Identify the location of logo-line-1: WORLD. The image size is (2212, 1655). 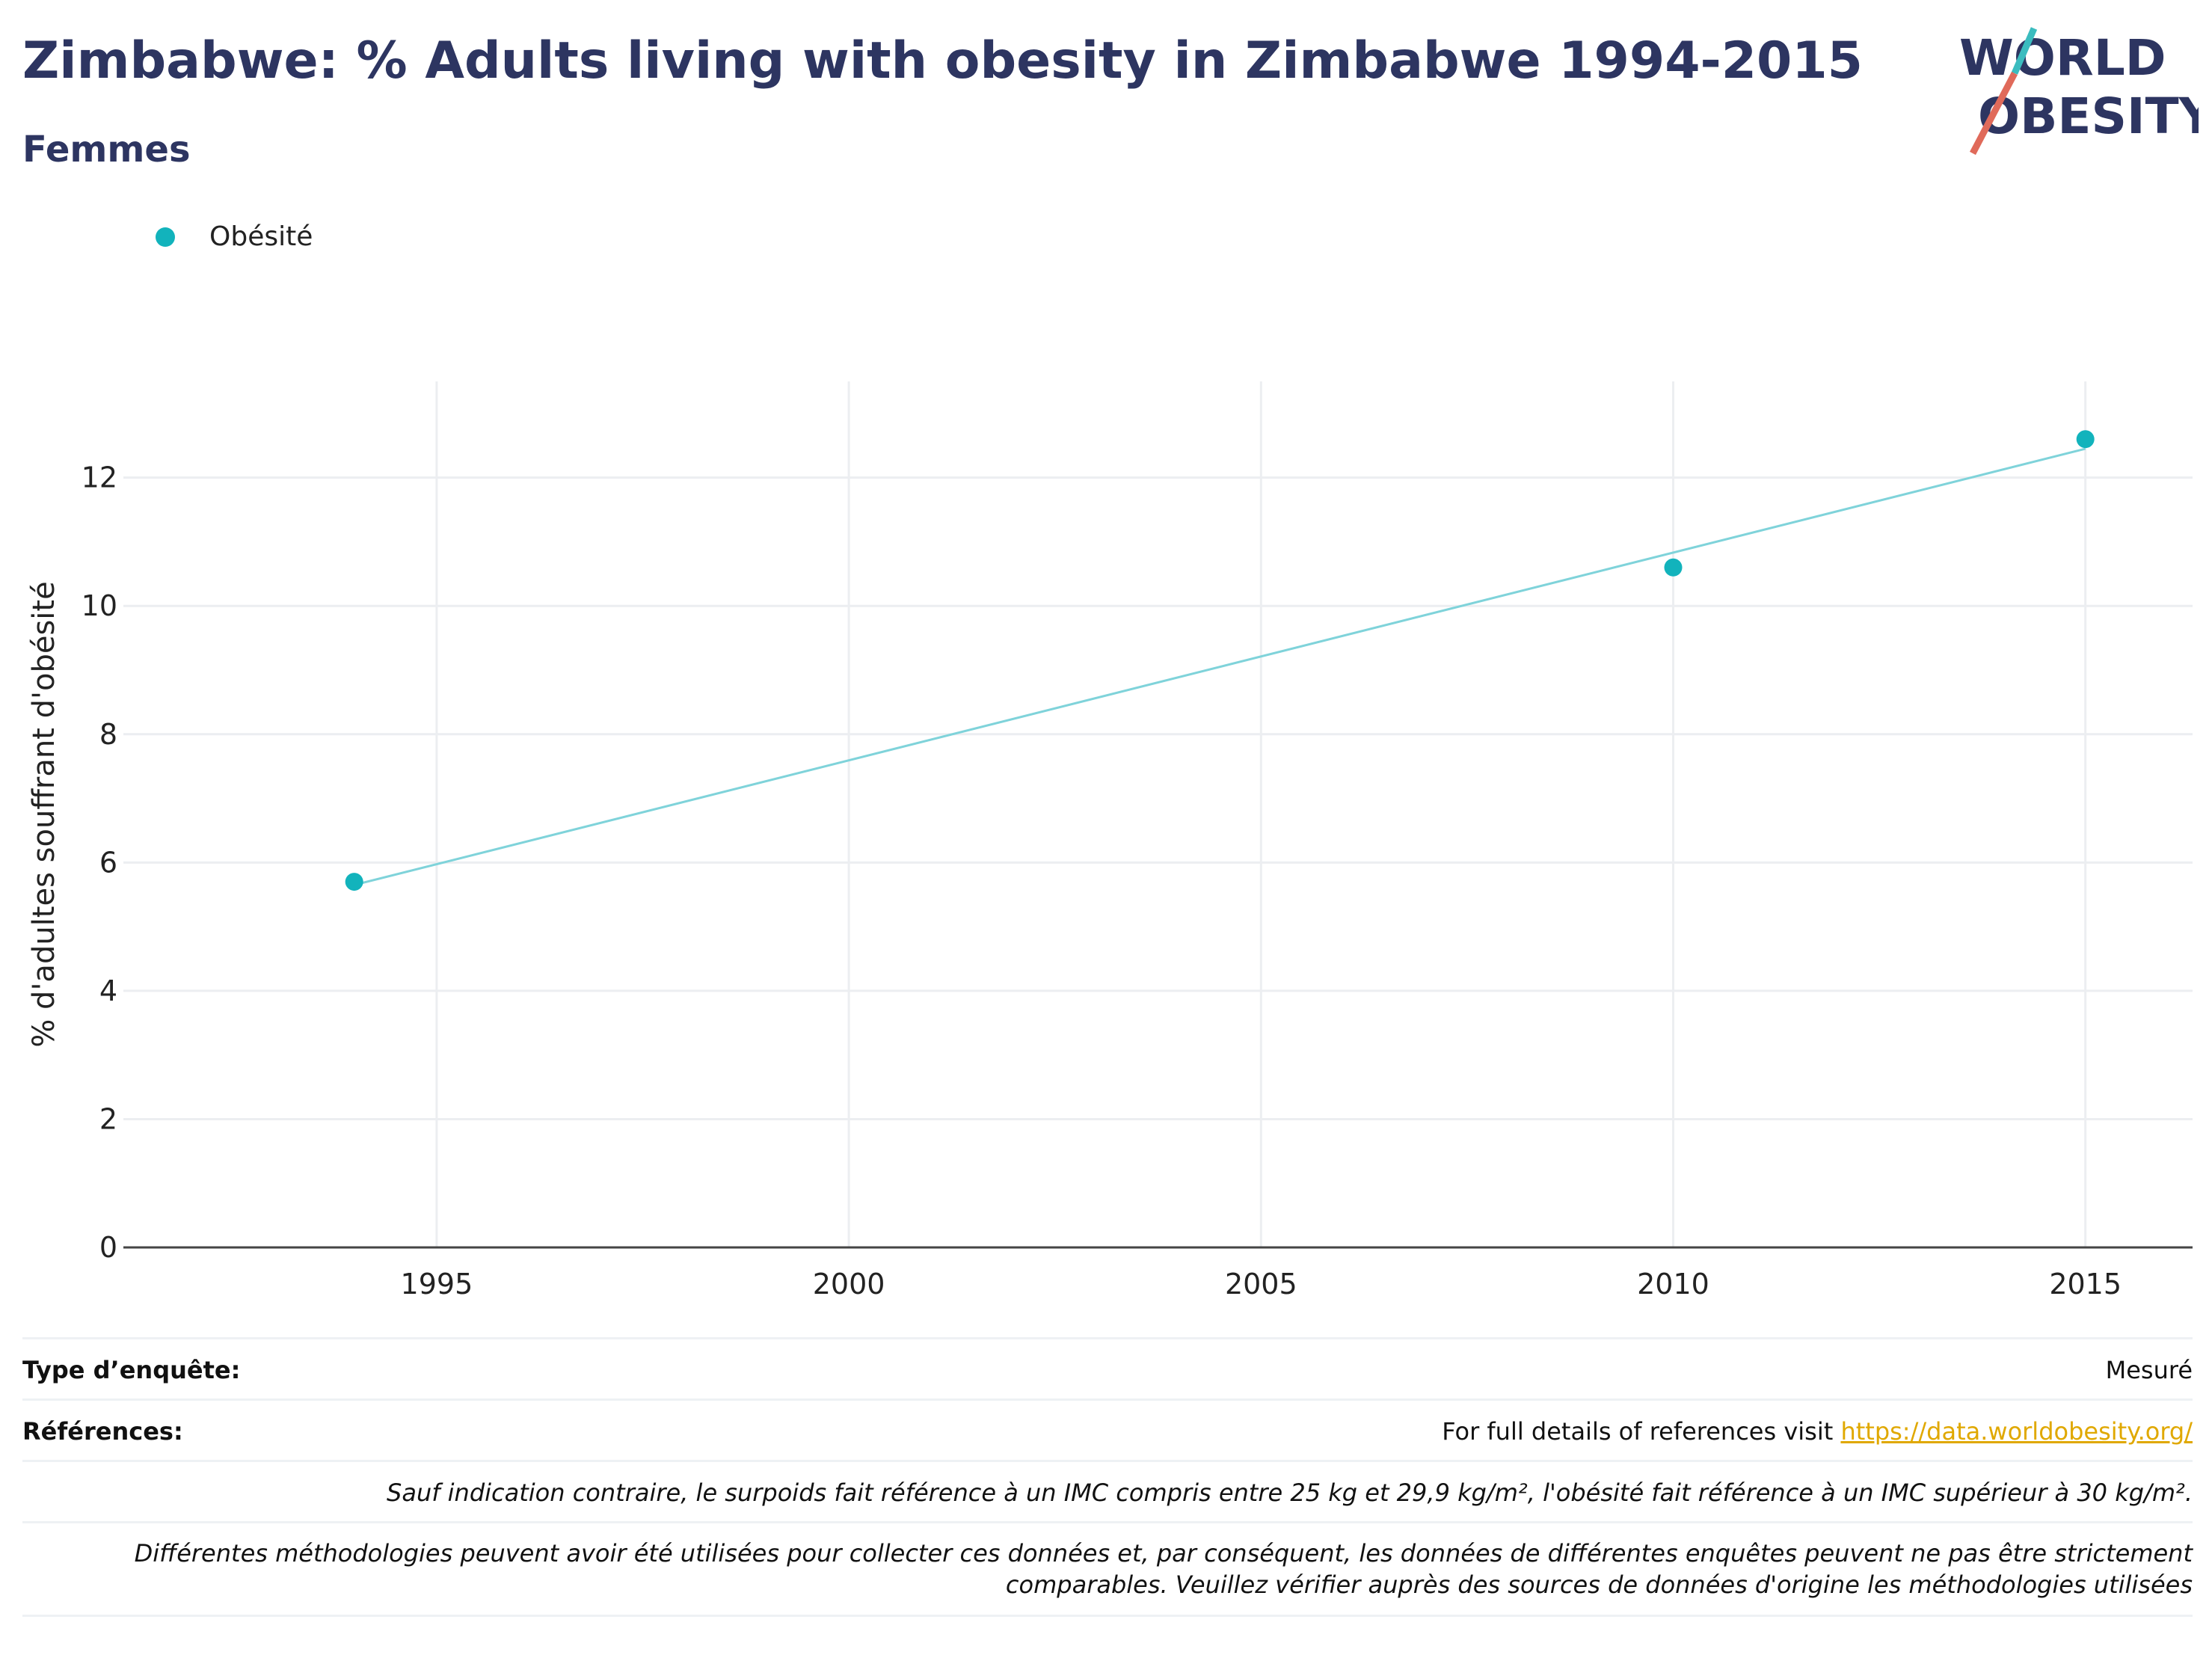
(2062, 58).